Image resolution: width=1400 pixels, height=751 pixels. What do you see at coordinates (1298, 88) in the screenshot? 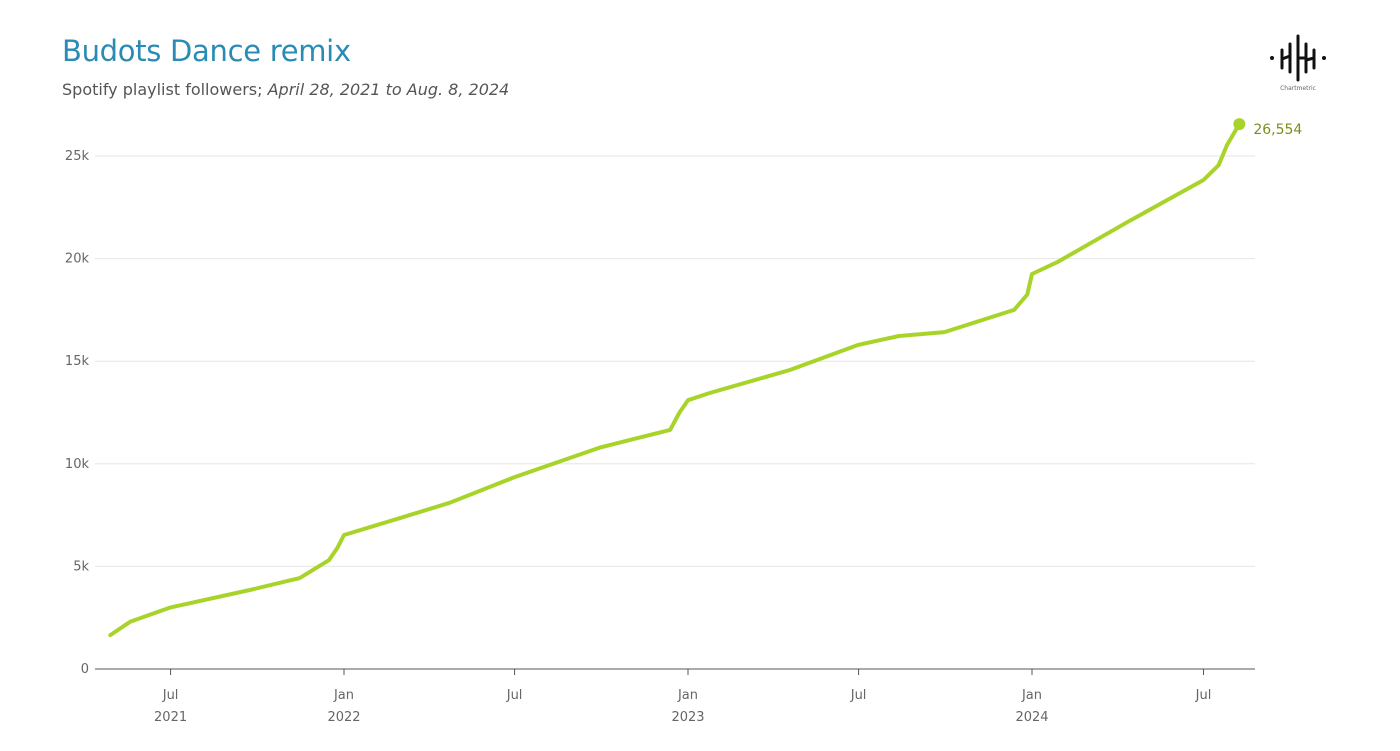
I see `logo-text: Chartmetric` at bounding box center [1298, 88].